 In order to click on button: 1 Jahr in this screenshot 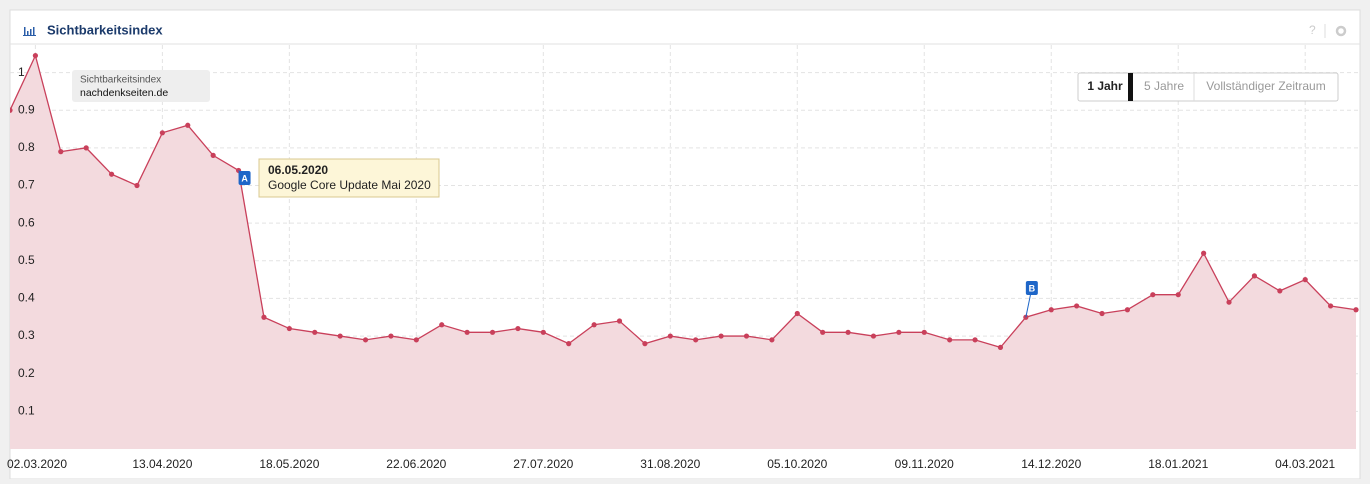, I will do `click(1105, 86)`.